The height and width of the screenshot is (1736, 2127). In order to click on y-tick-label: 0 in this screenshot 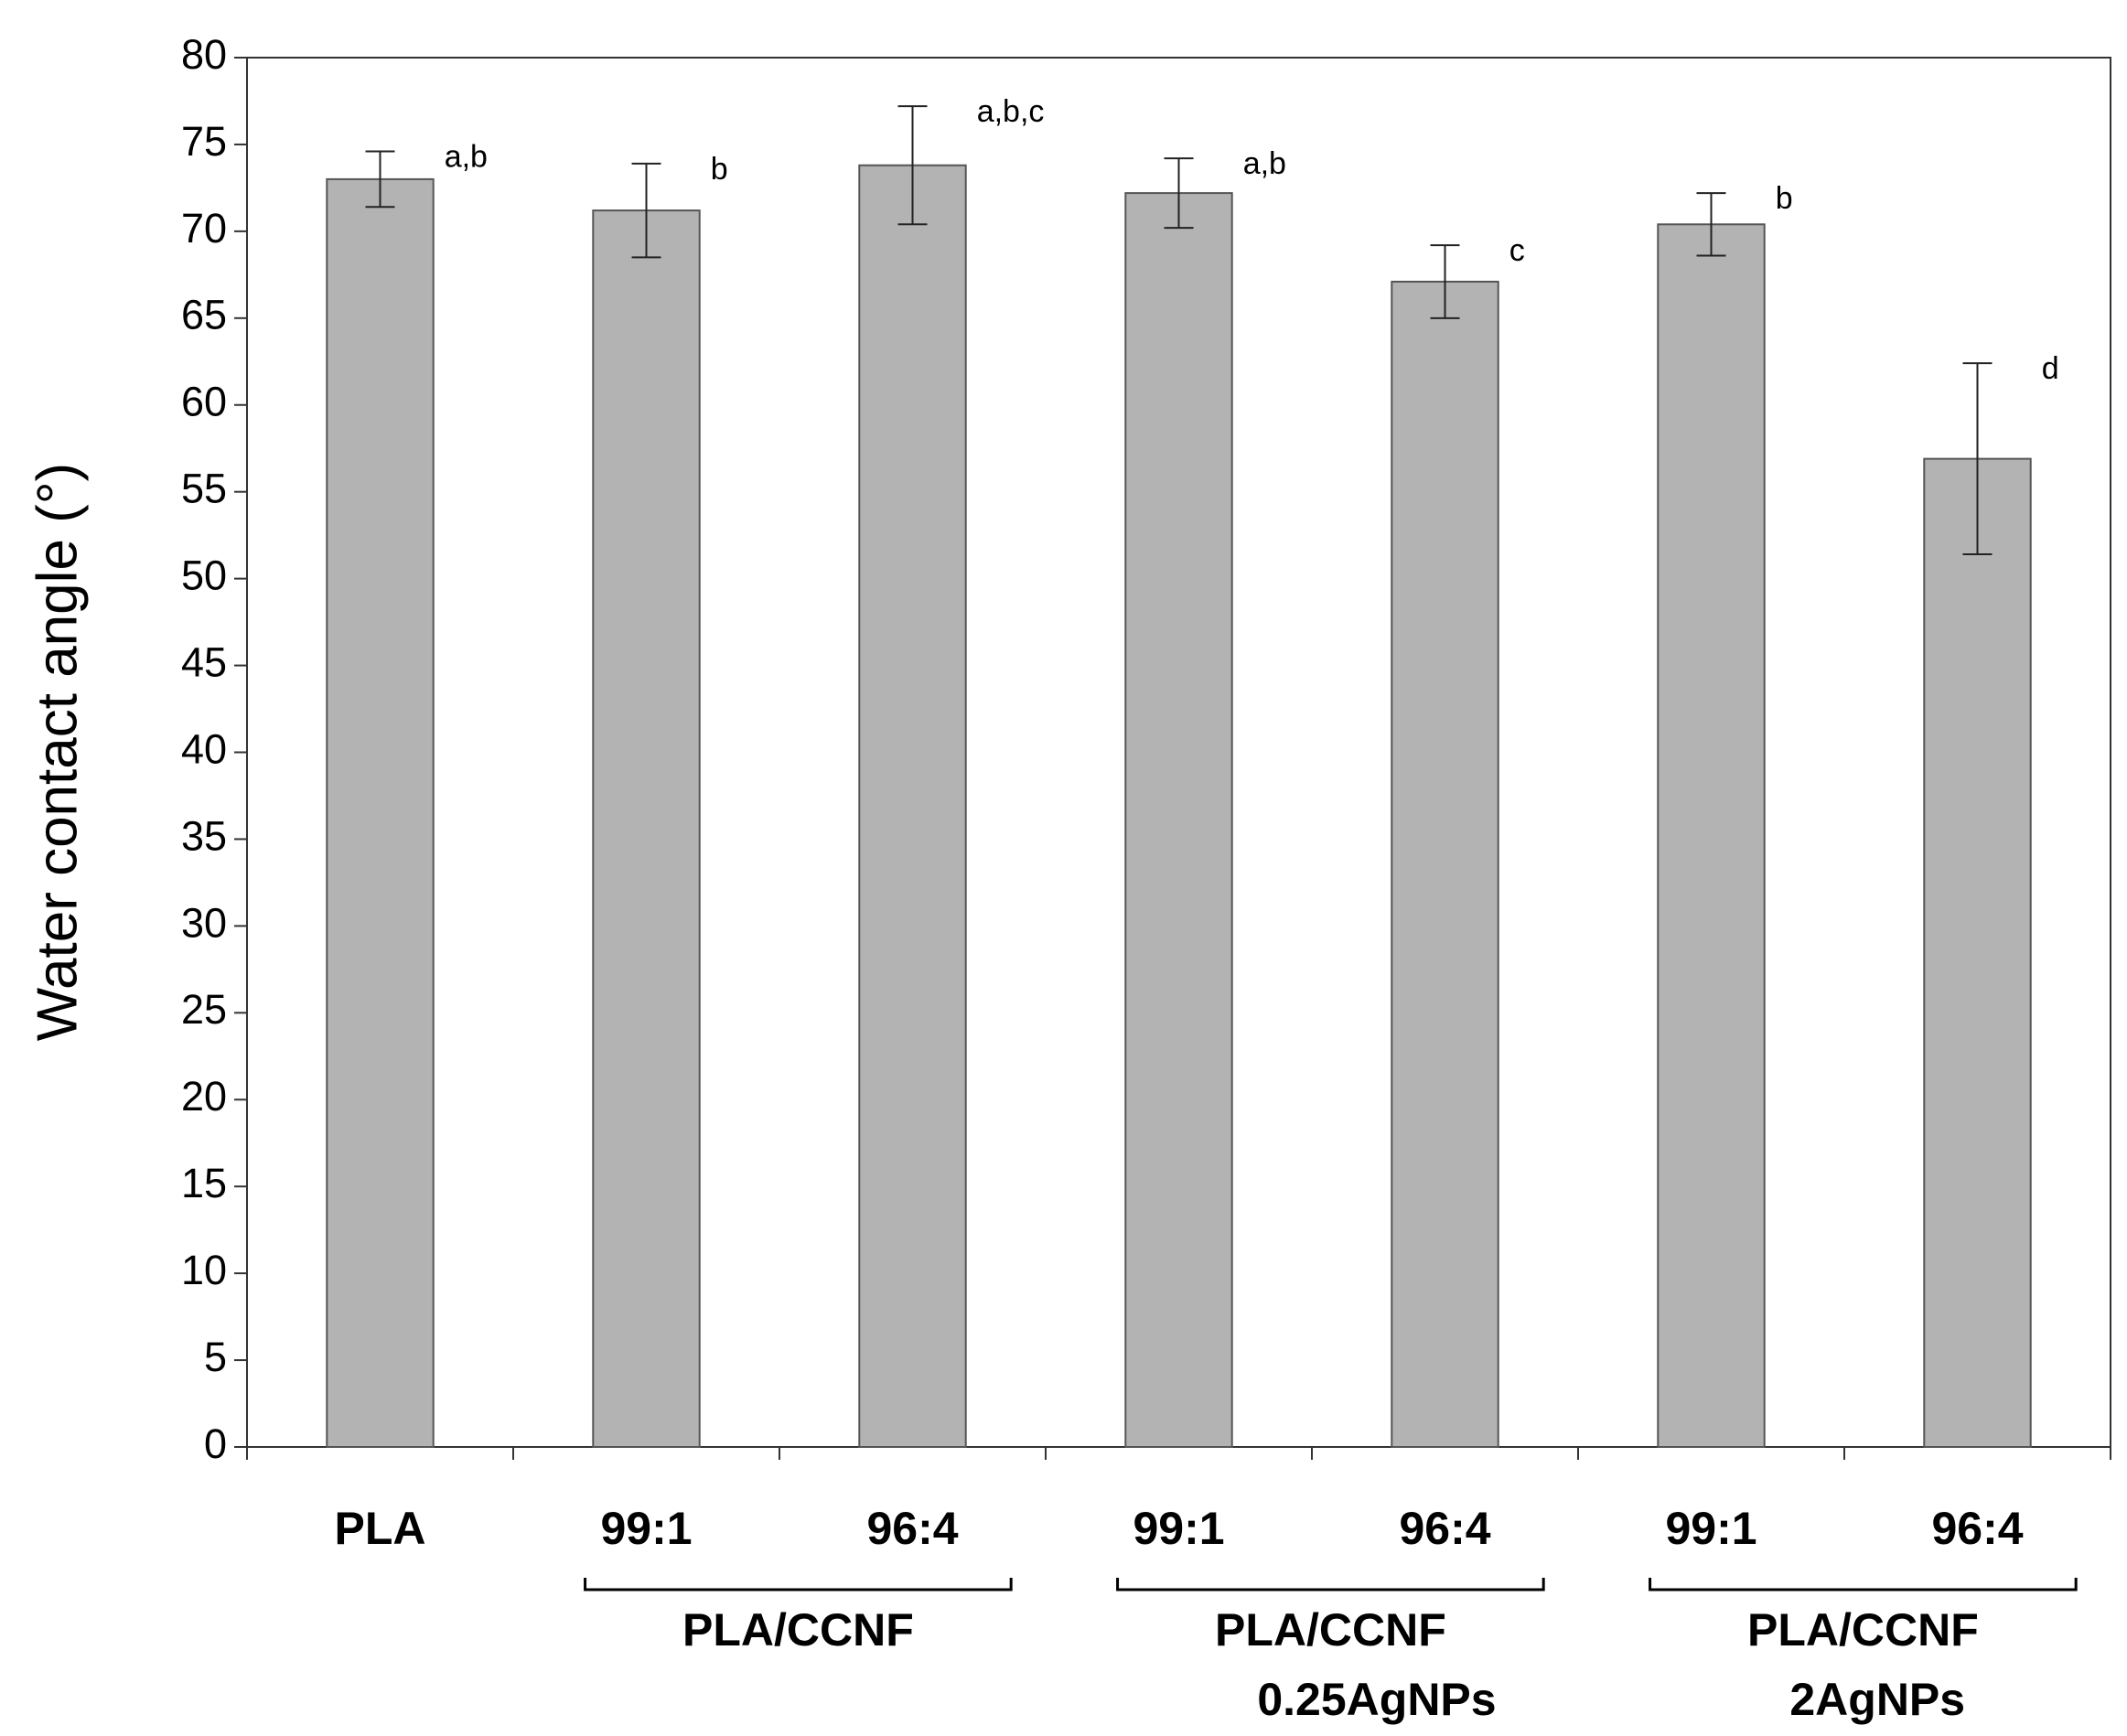, I will do `click(215, 1444)`.